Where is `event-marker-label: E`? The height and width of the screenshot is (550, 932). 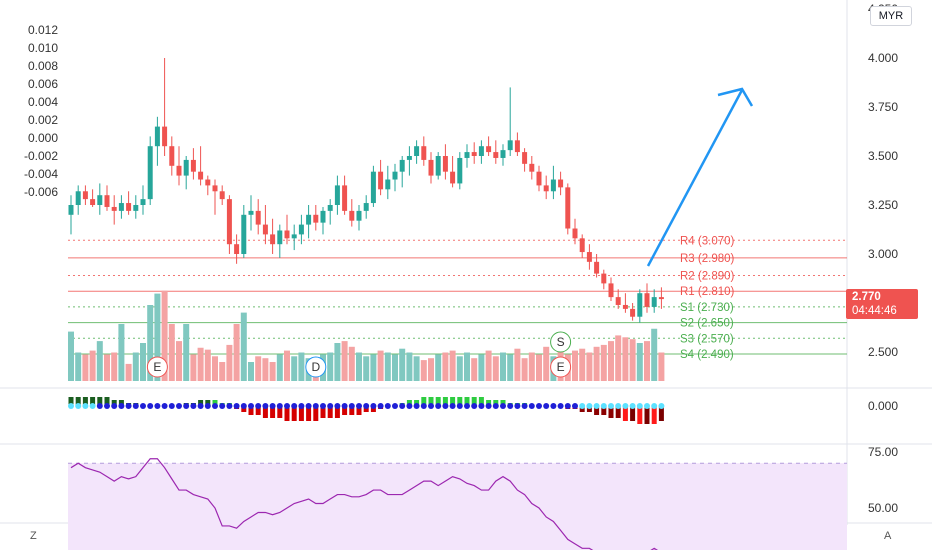 event-marker-label: E is located at coordinates (157, 367).